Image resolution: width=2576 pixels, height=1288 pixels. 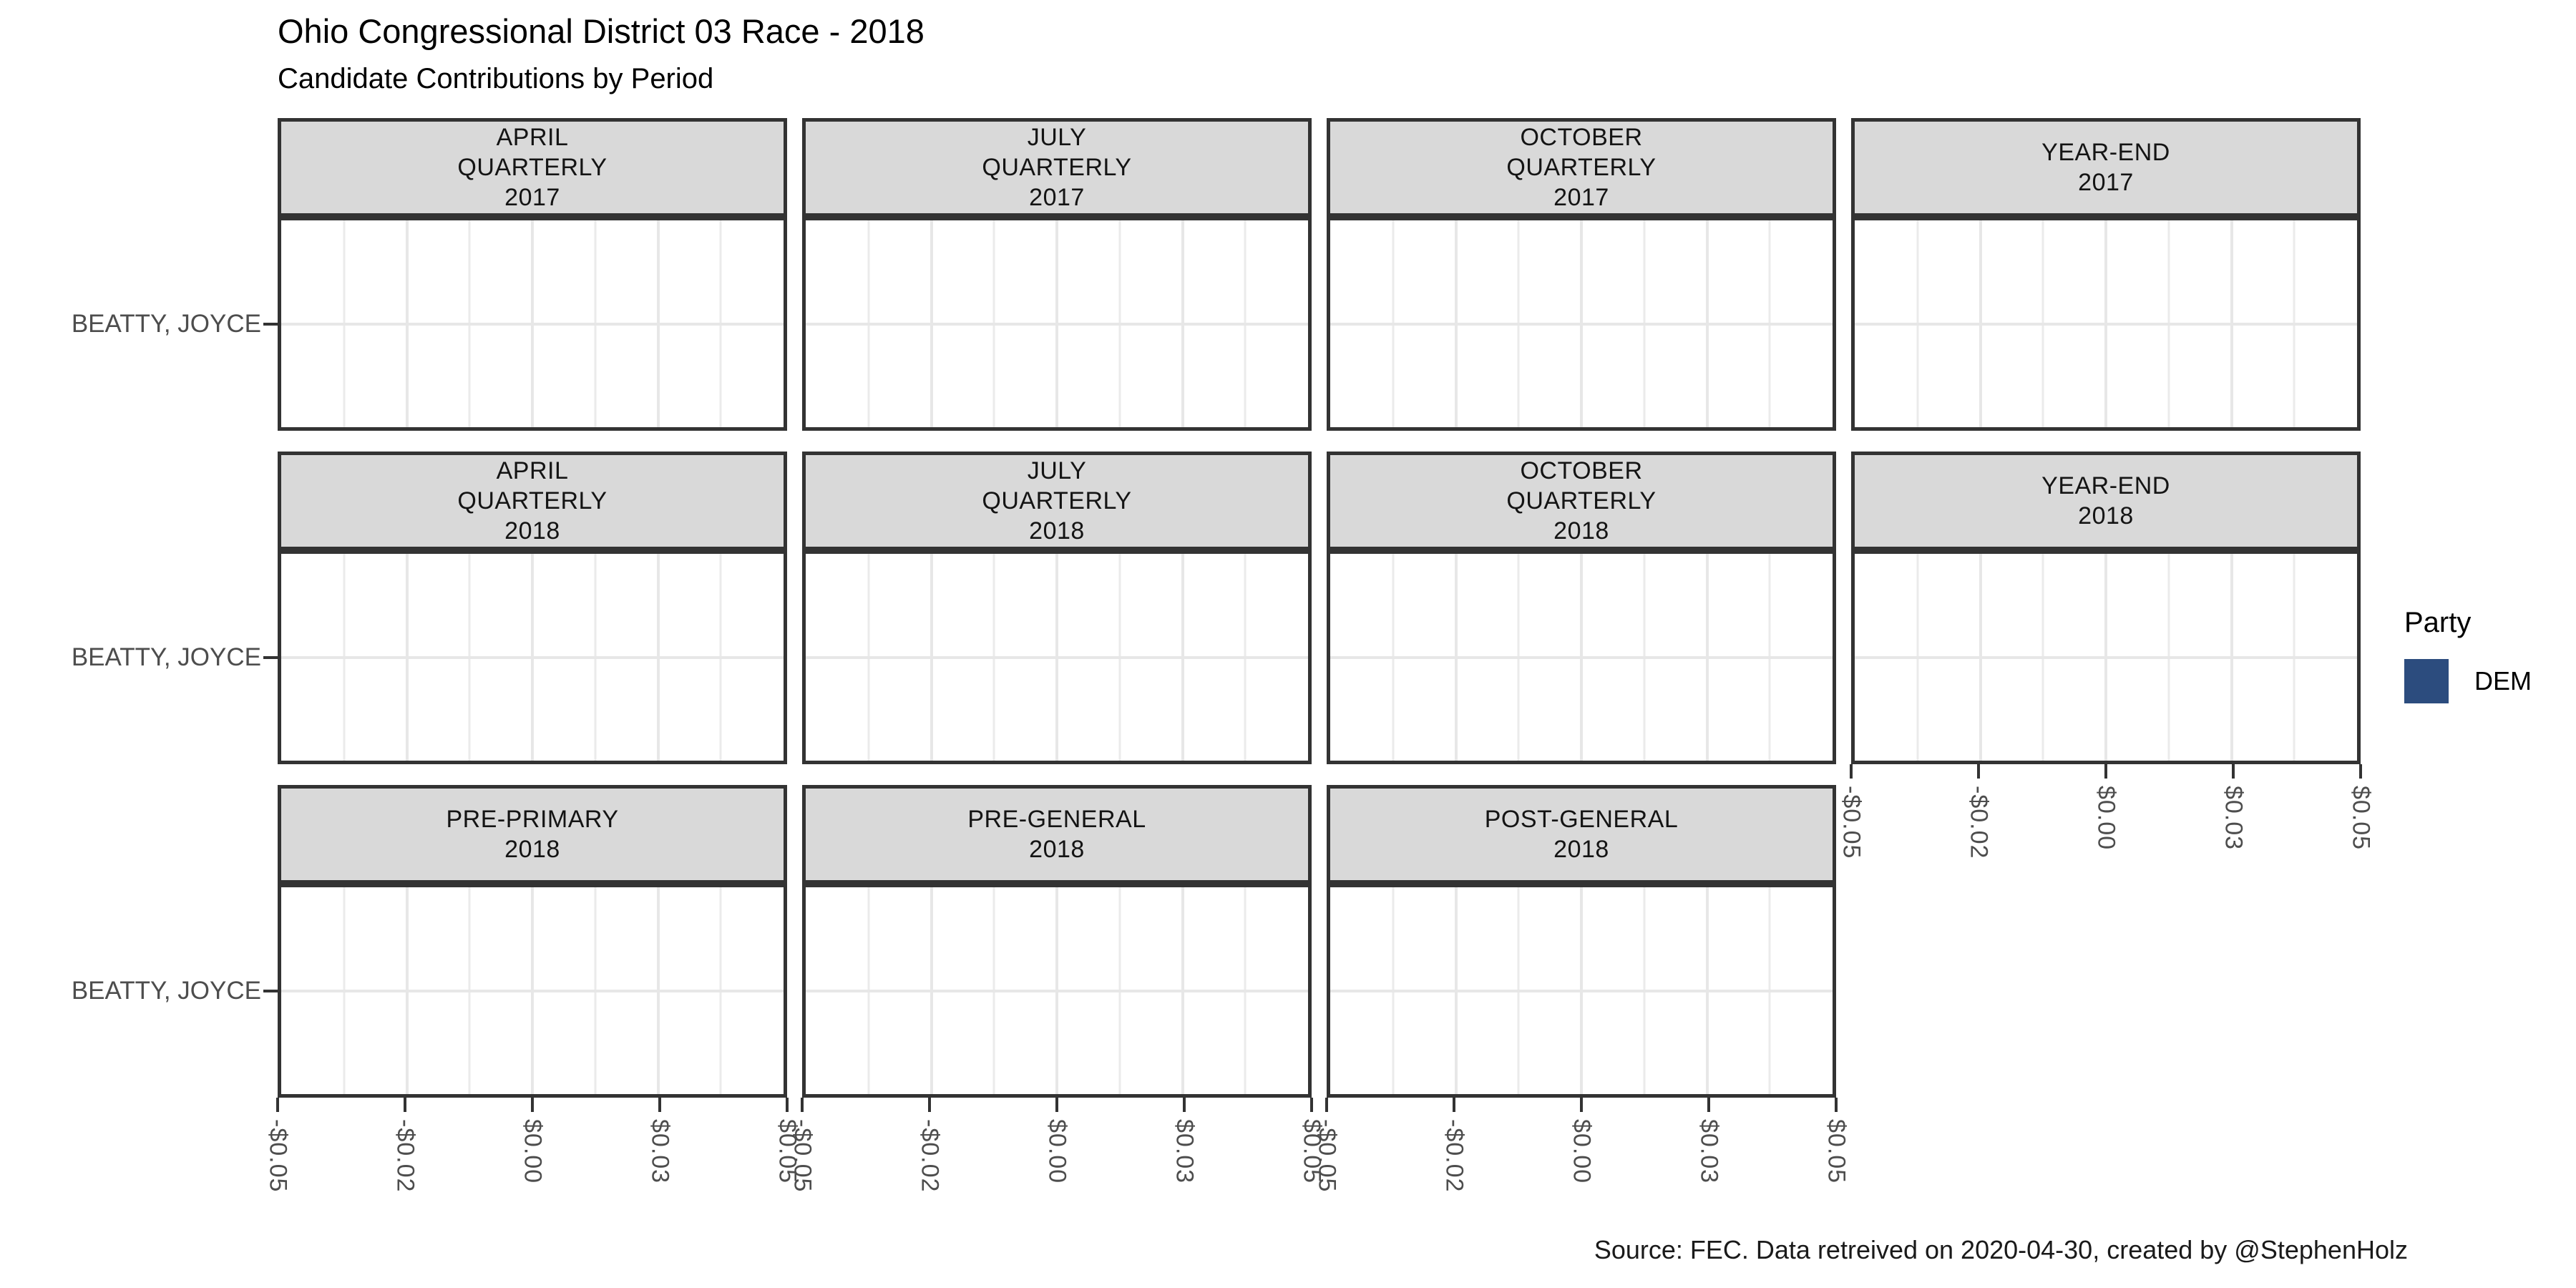 I want to click on facet-strip-label: YEAR-END 2018, so click(x=2105, y=501).